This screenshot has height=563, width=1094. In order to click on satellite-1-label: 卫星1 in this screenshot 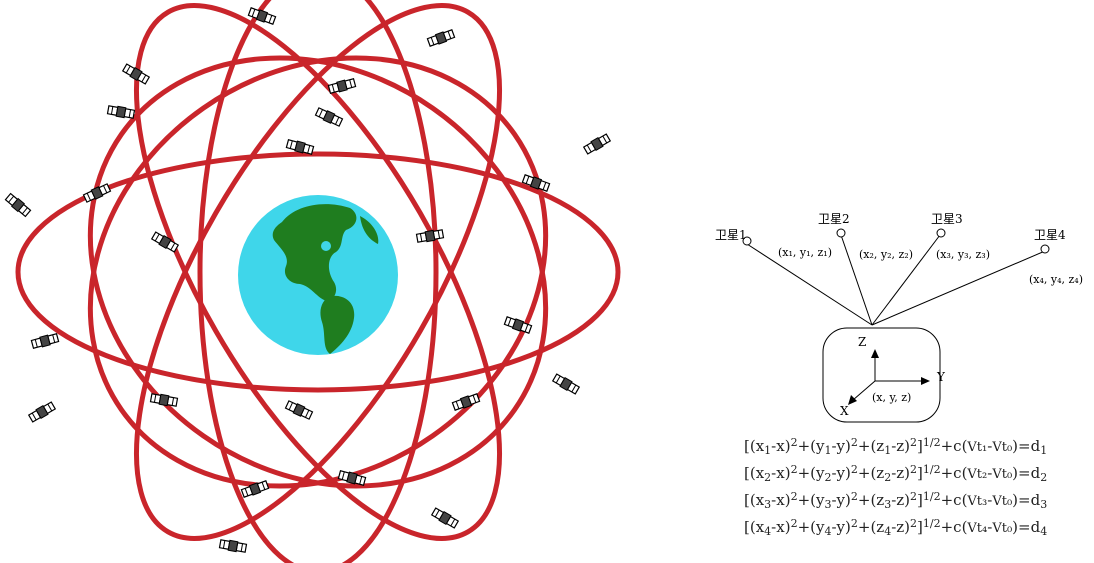, I will do `click(731, 235)`.